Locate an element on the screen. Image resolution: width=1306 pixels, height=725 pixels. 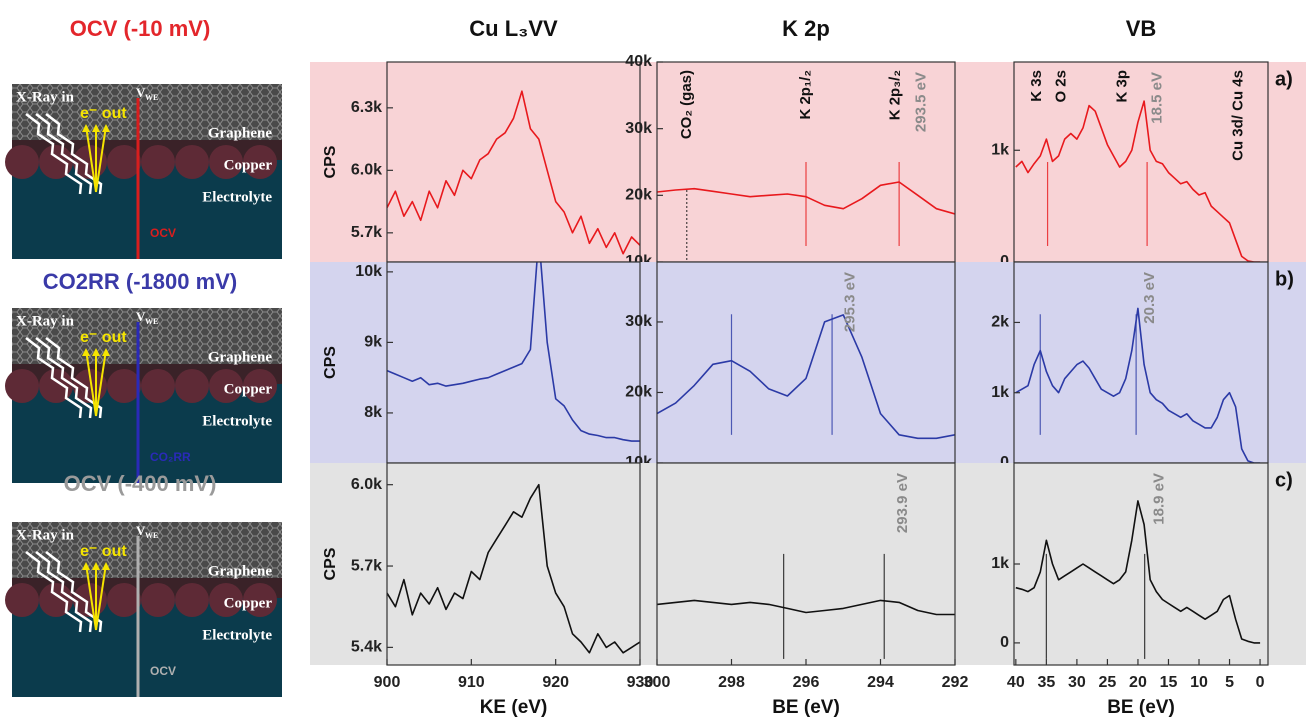
potential-label: OCV is located at coordinates (163, 233).